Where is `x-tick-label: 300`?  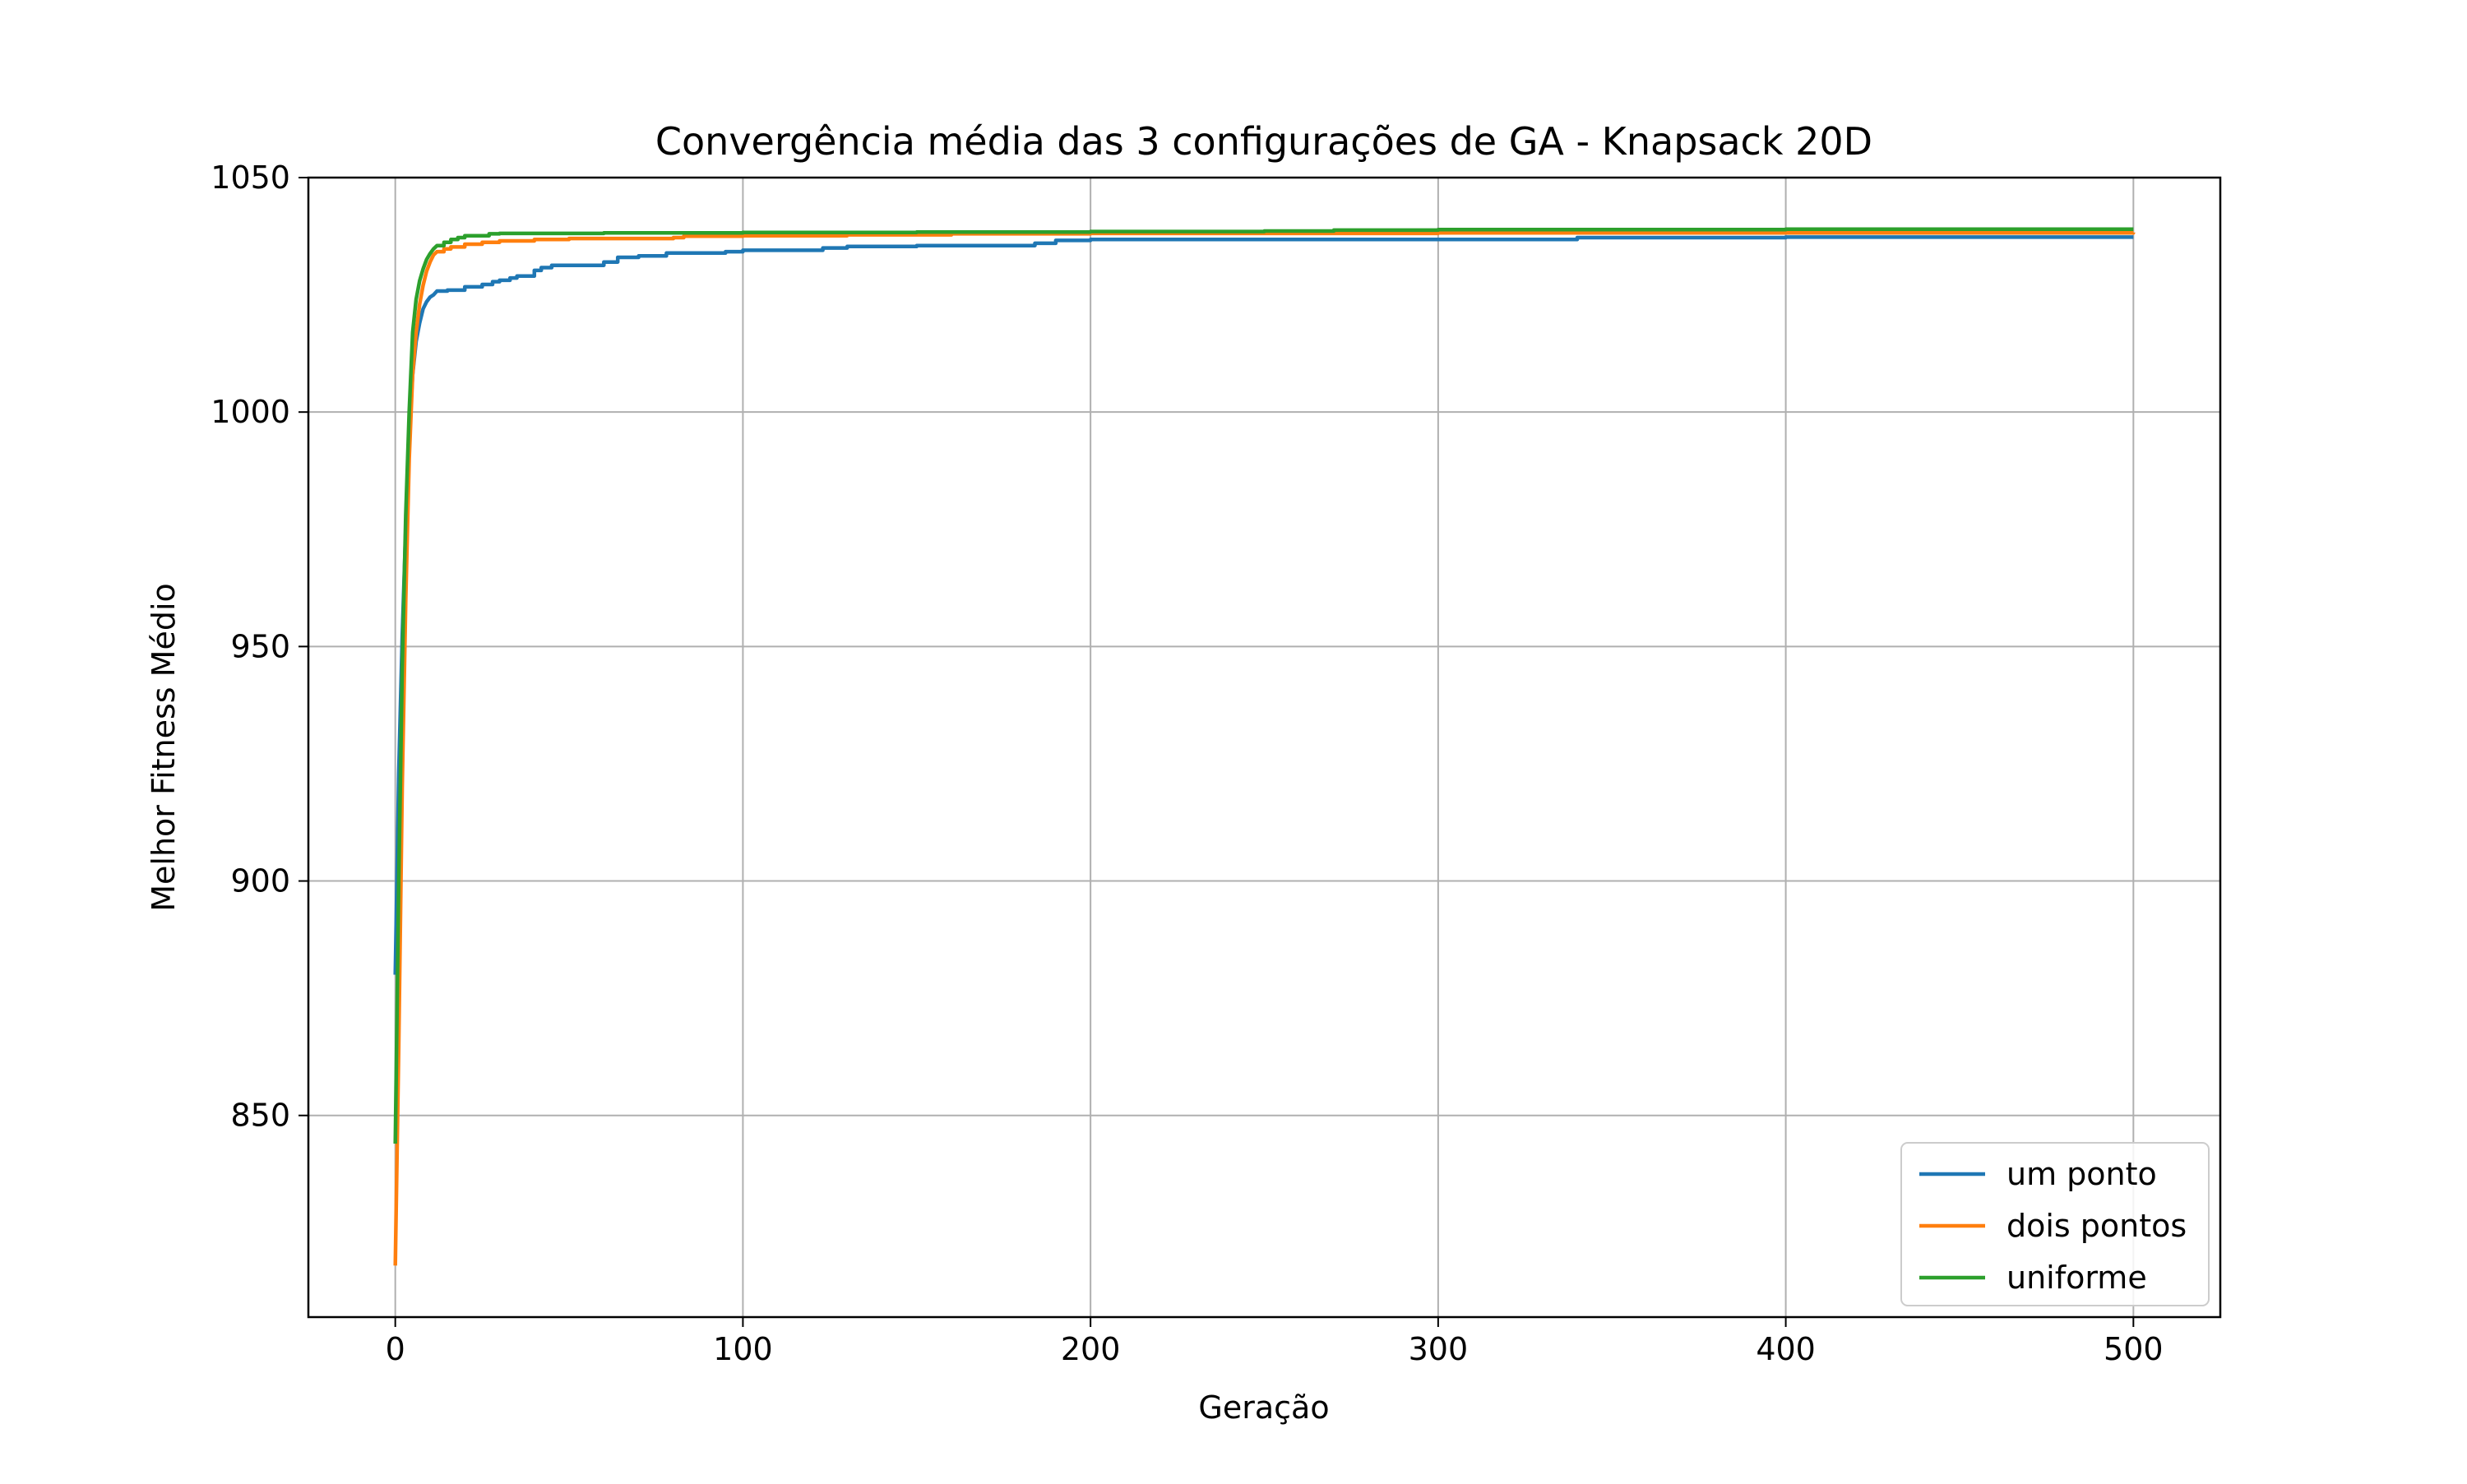 x-tick-label: 300 is located at coordinates (1439, 1349).